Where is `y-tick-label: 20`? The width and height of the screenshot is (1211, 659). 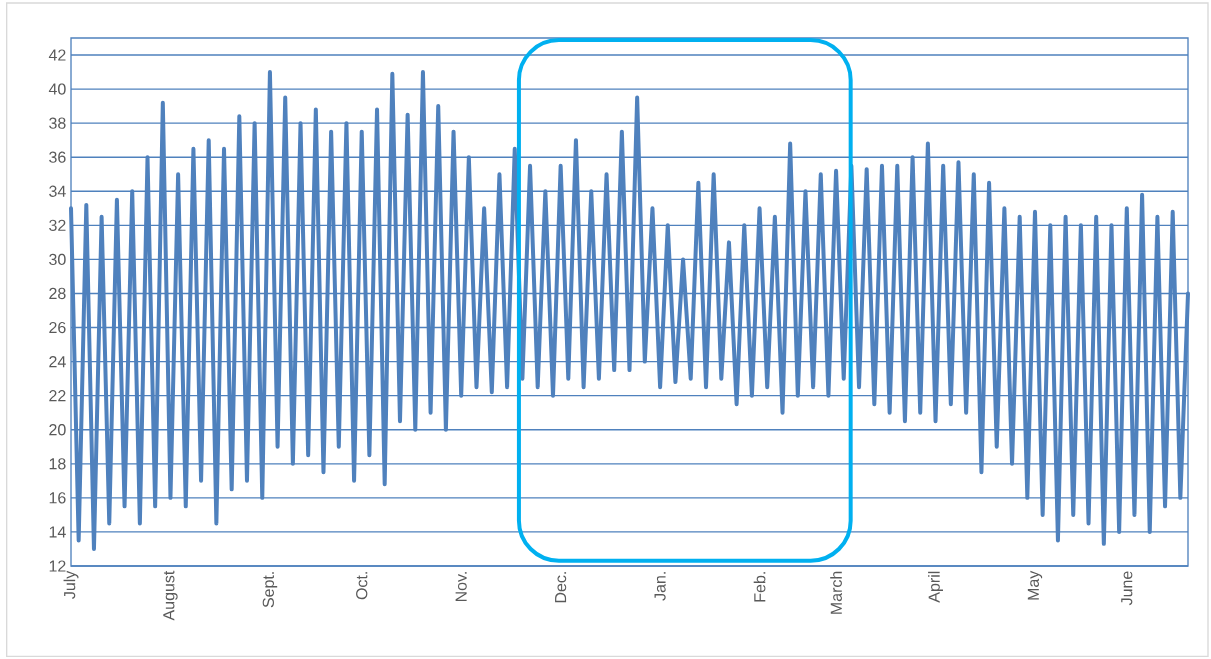 y-tick-label: 20 is located at coordinates (57, 430).